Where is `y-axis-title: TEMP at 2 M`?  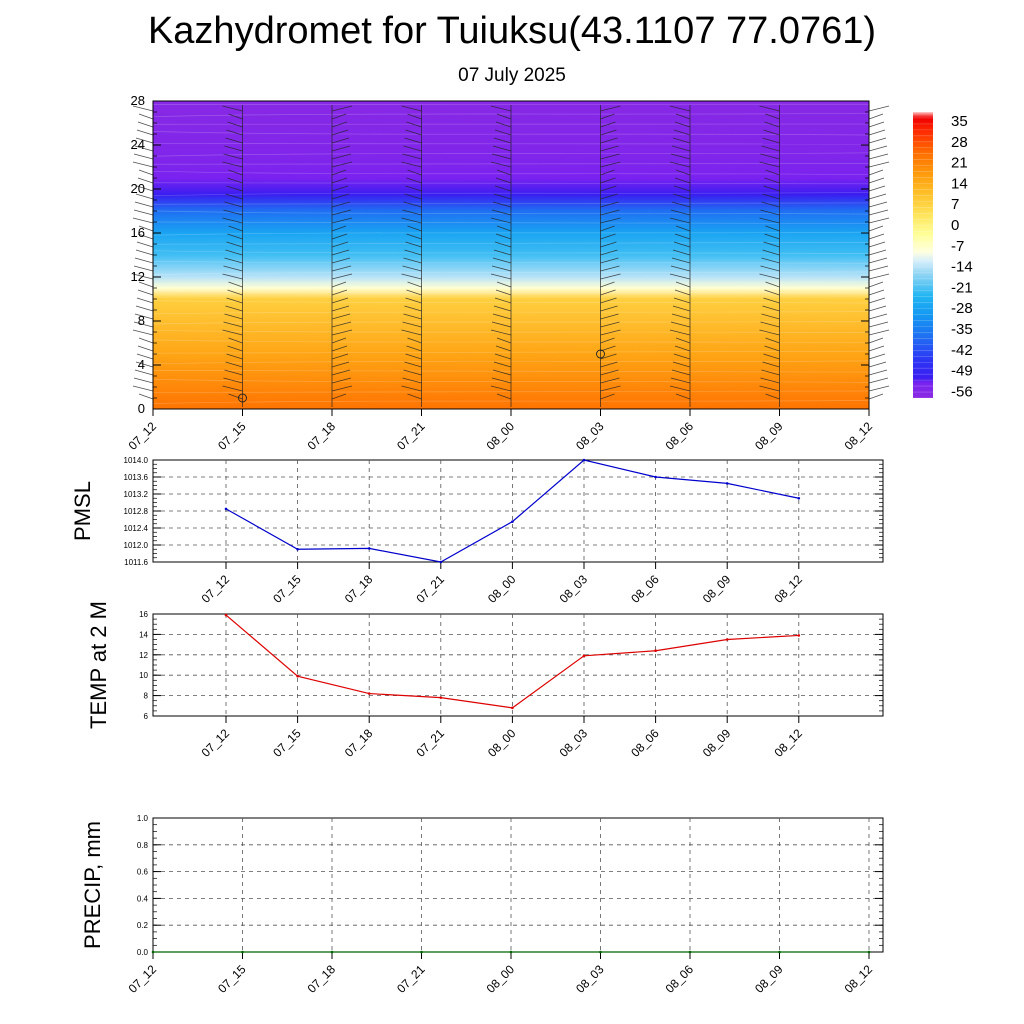 y-axis-title: TEMP at 2 M is located at coordinates (98, 665).